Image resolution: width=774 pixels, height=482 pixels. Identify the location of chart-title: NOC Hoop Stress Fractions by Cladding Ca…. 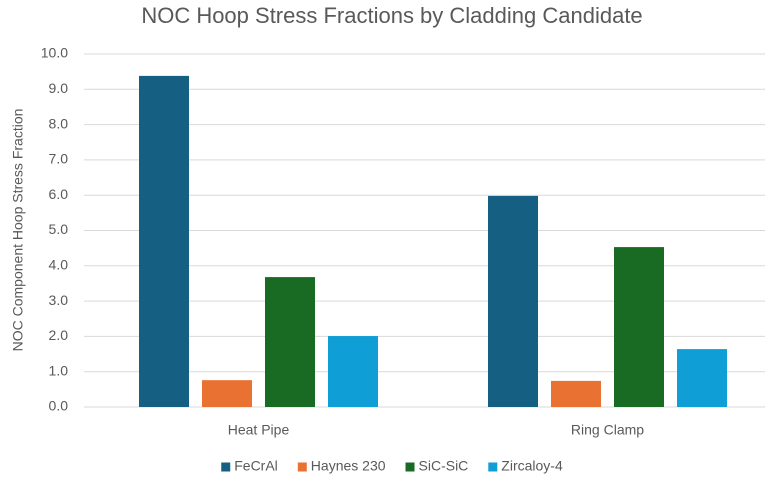
(391, 15).